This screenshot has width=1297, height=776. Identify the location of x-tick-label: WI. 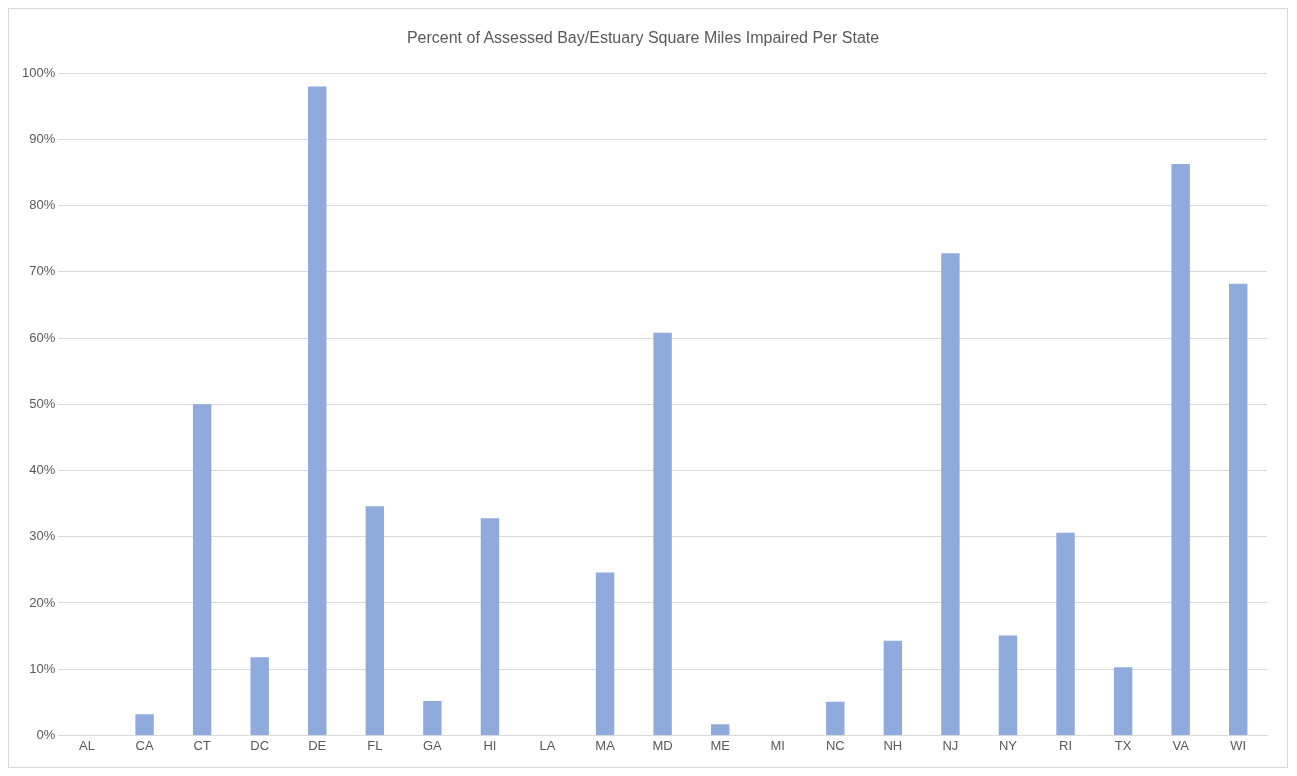
(1238, 745).